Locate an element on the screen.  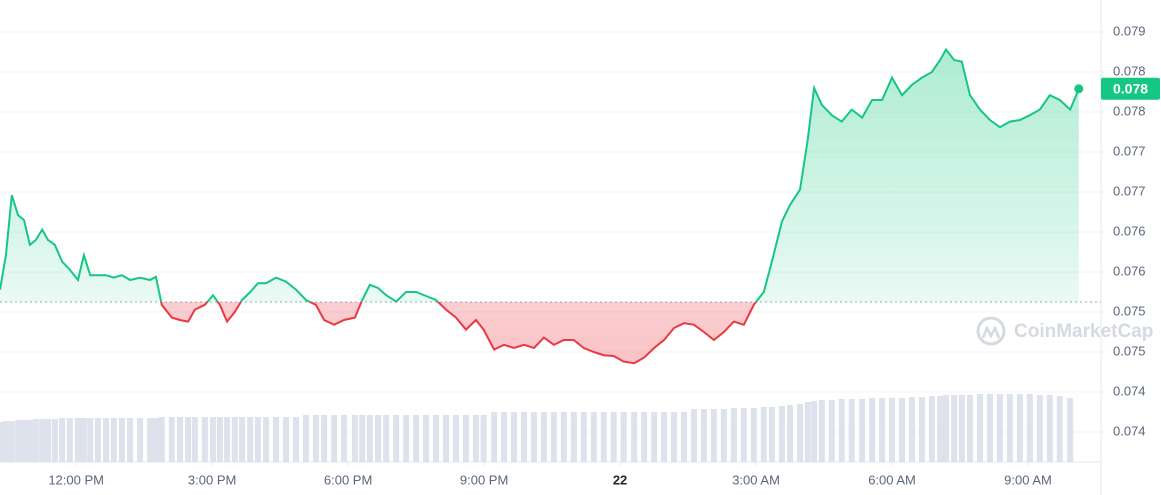
y-tick-label: 0.076 is located at coordinates (1129, 270).